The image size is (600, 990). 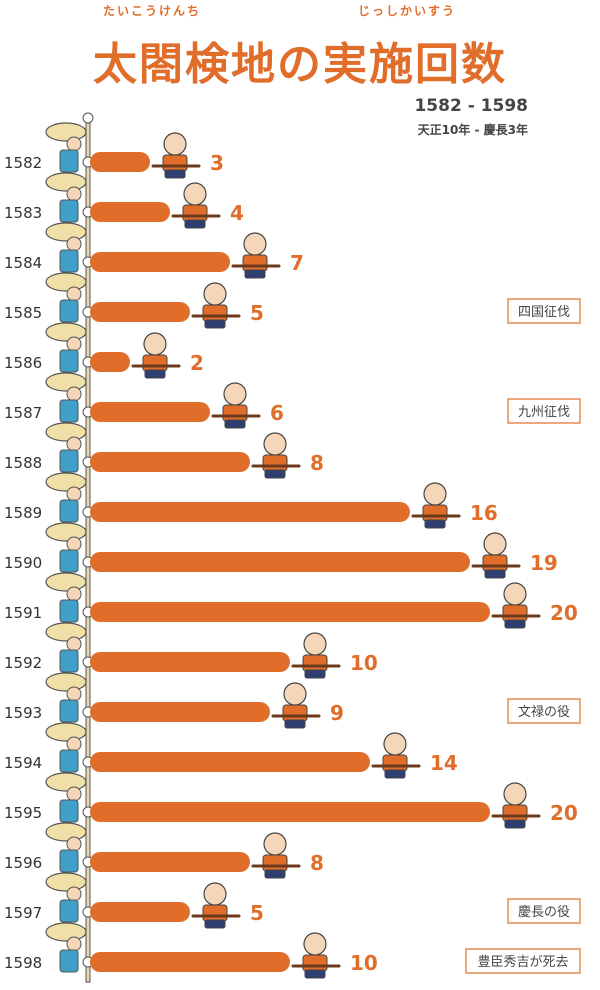 What do you see at coordinates (23, 513) in the screenshot?
I see `year-label: 1589` at bounding box center [23, 513].